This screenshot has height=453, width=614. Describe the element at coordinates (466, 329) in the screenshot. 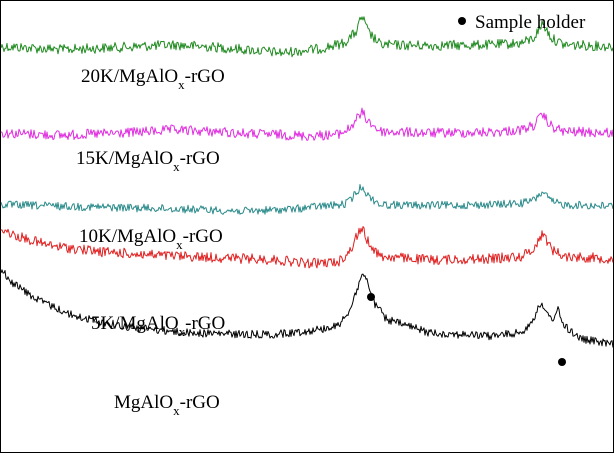

I see `marker-group` at that location.